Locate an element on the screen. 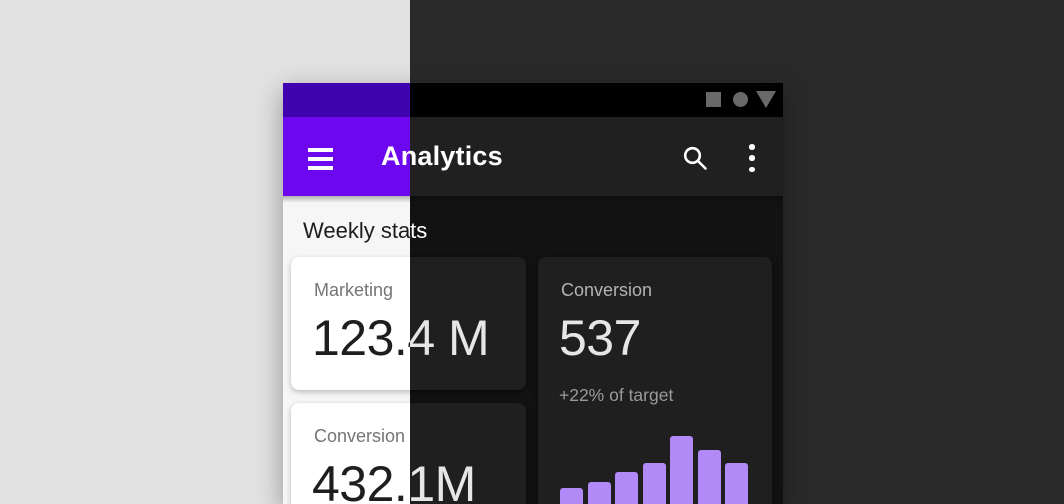 The image size is (1064, 504). status-bar is located at coordinates (346, 100).